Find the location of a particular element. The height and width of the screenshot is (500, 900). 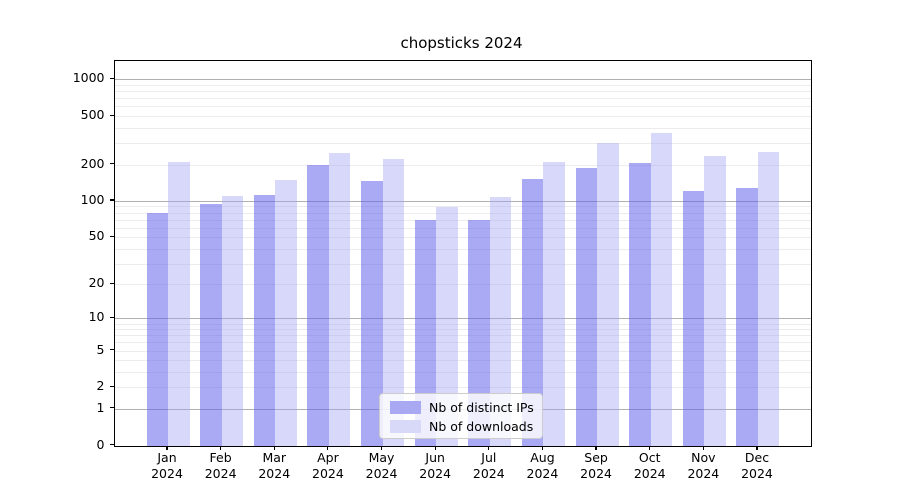

y-tick-label-200: 200 is located at coordinates (92, 163).